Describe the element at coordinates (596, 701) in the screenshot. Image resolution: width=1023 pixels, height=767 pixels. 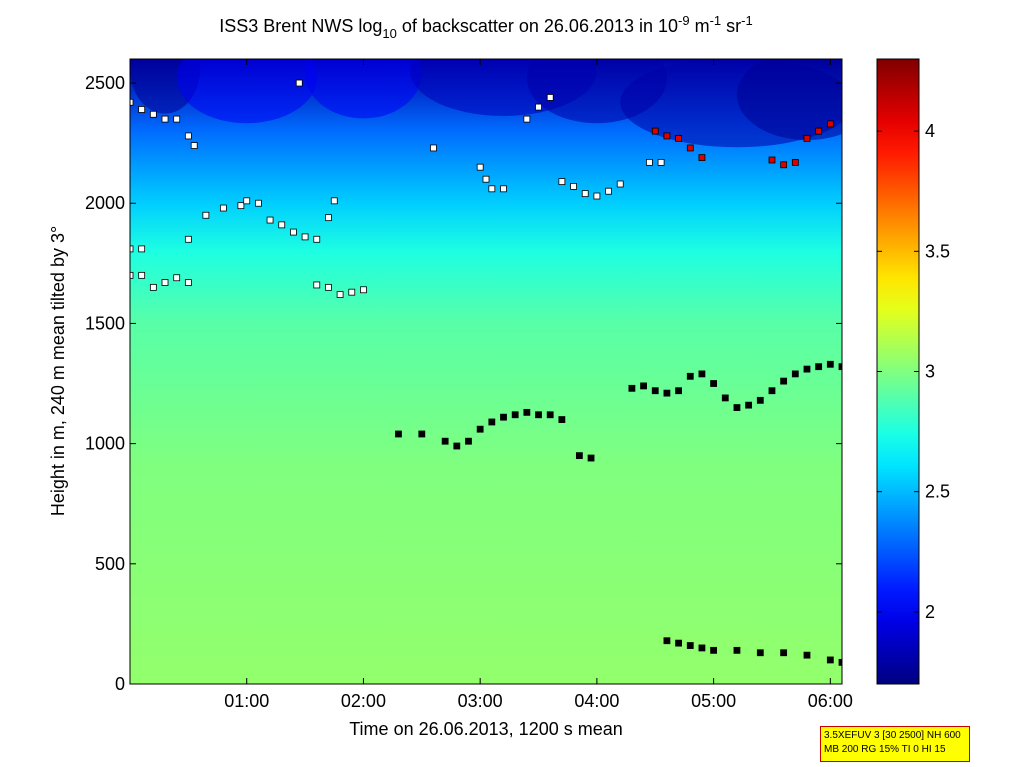
I see `x-tick-label: 04:00` at that location.